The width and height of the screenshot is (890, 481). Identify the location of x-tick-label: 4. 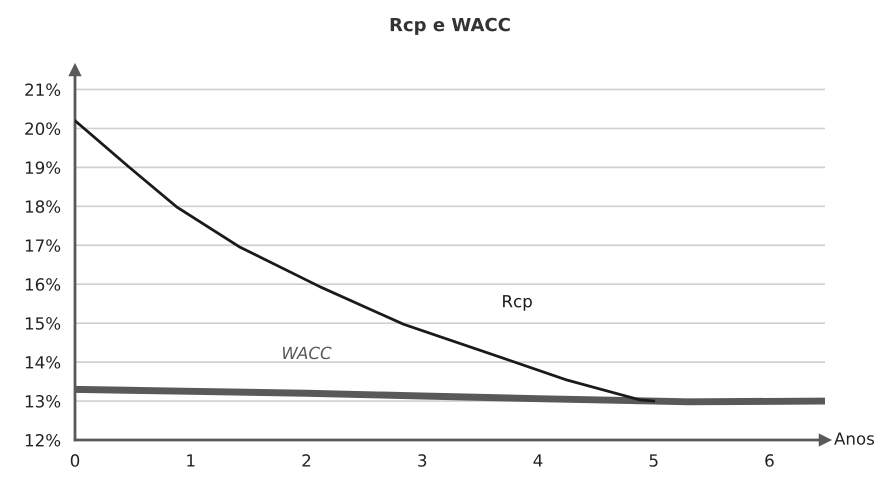
(537, 460).